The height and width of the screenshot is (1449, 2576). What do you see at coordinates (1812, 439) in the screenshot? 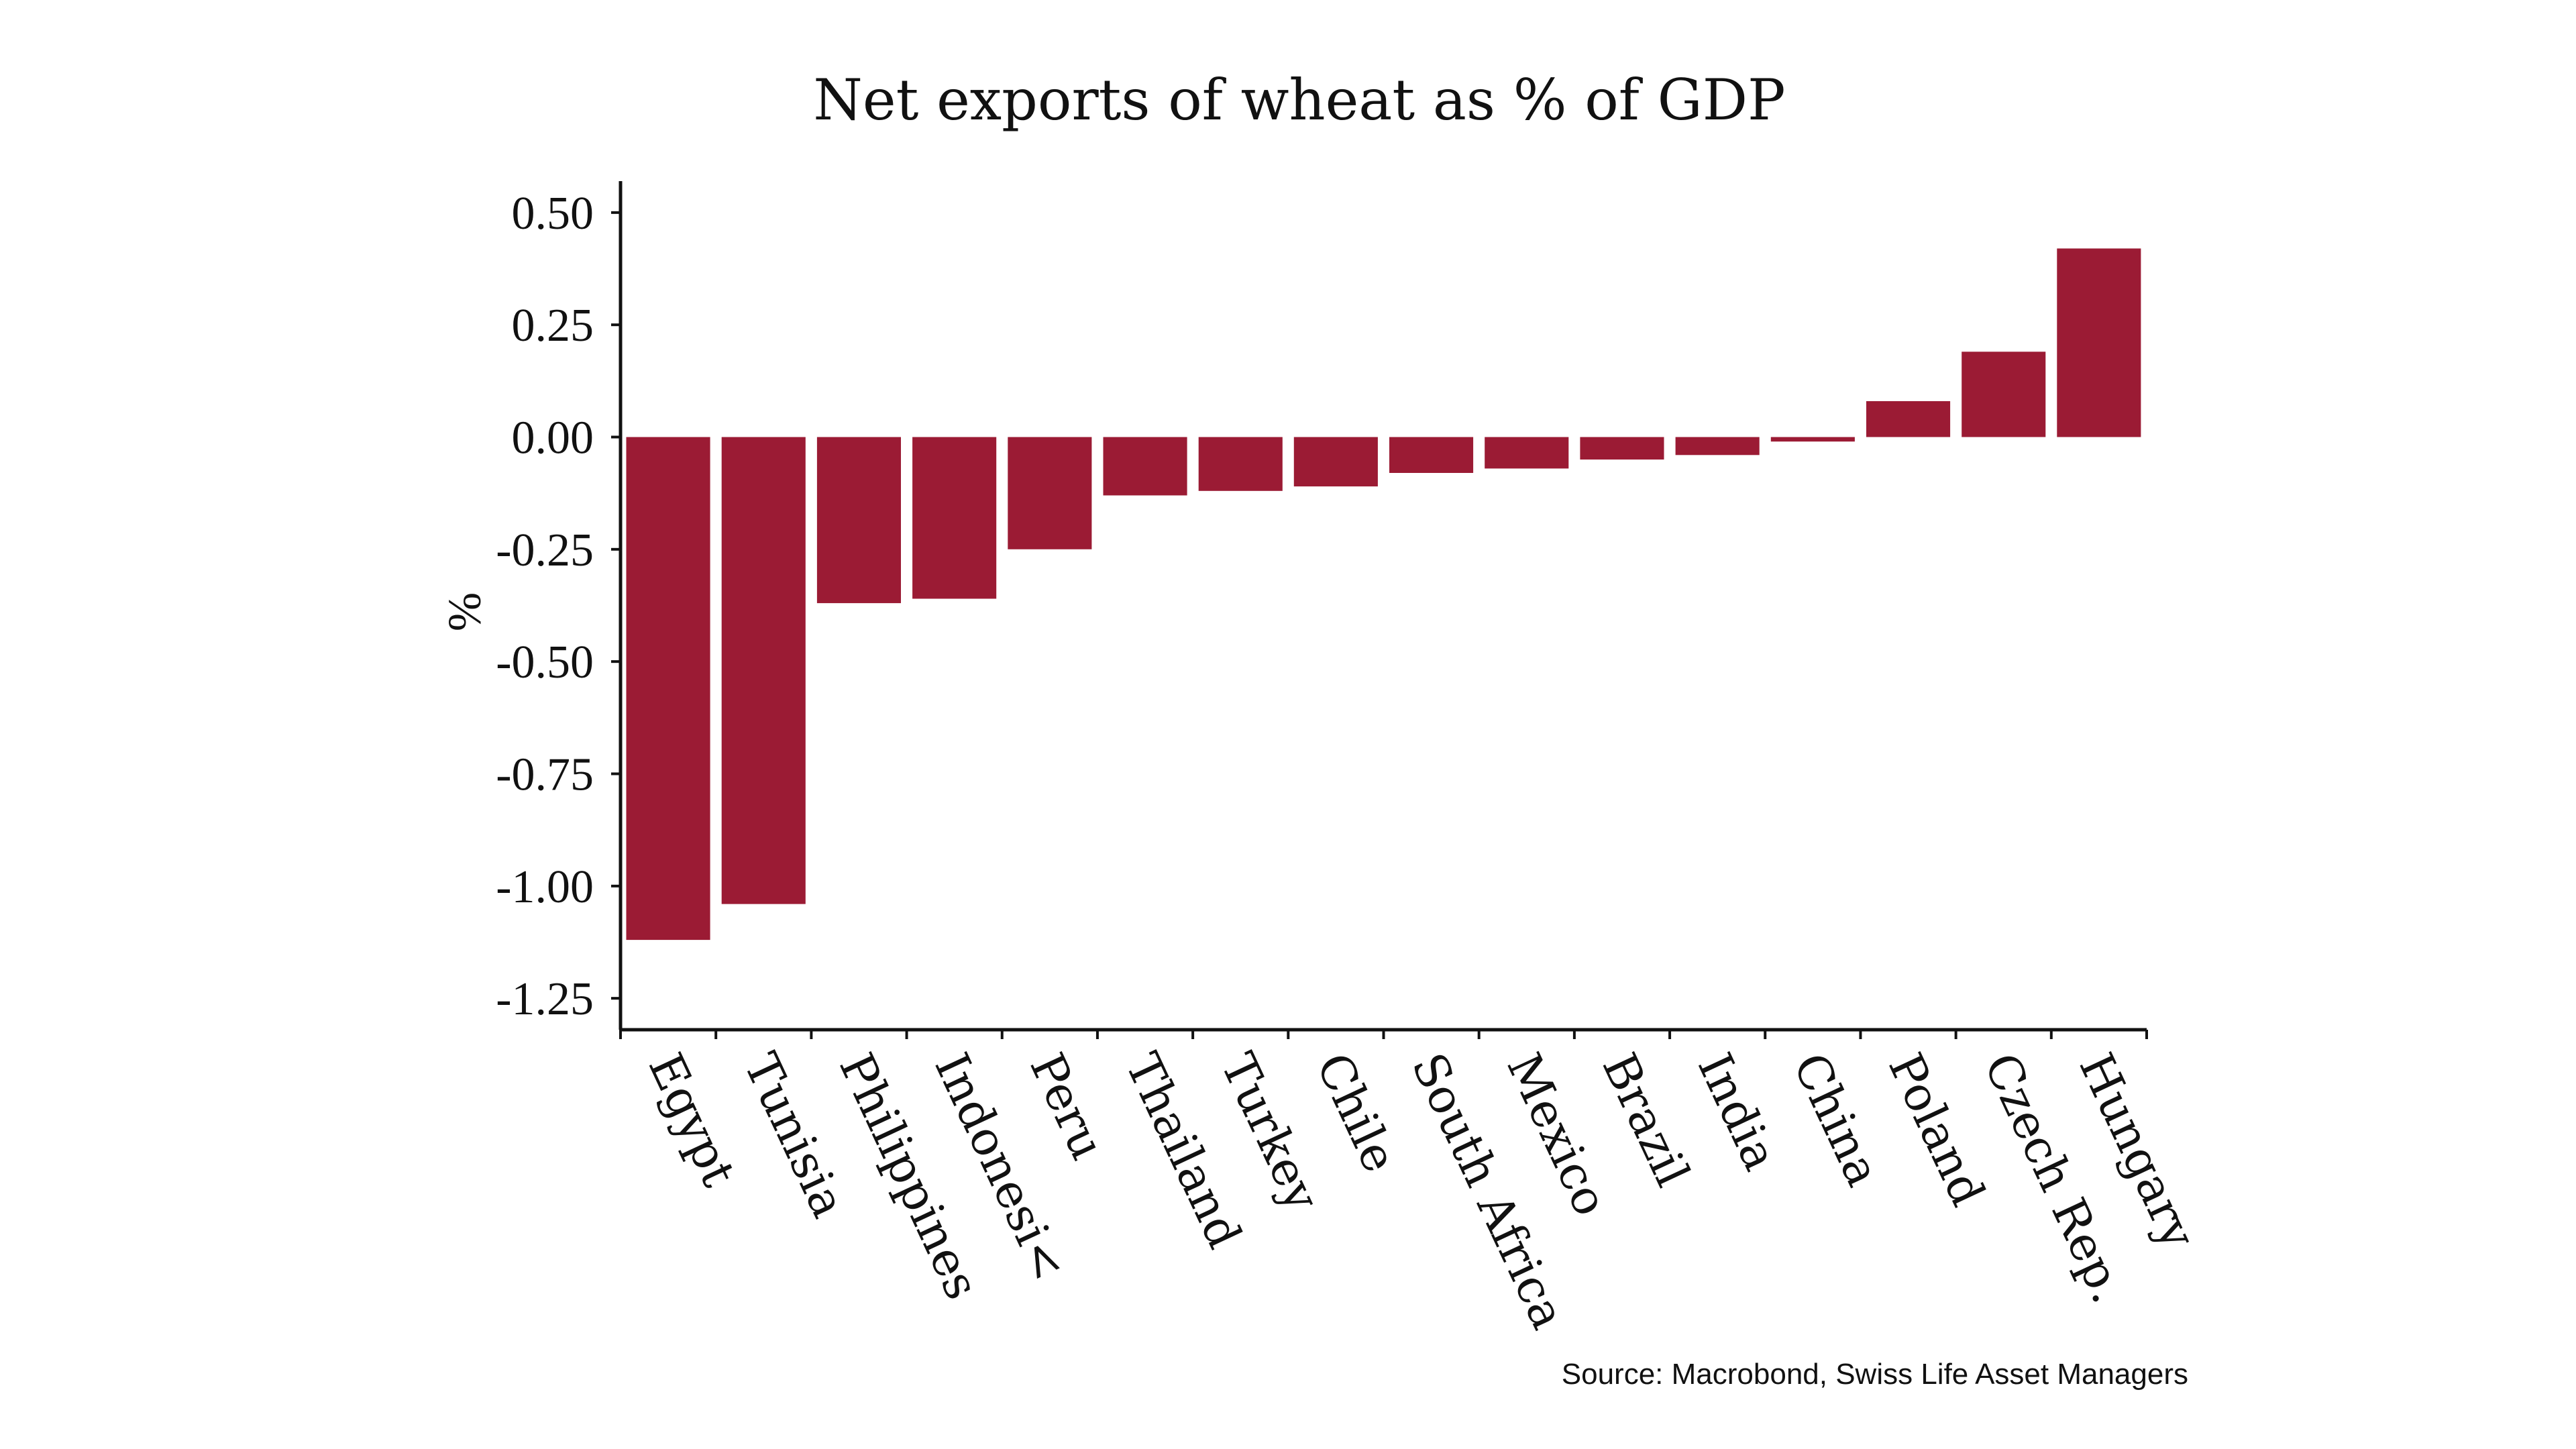
I see `bar-china` at bounding box center [1812, 439].